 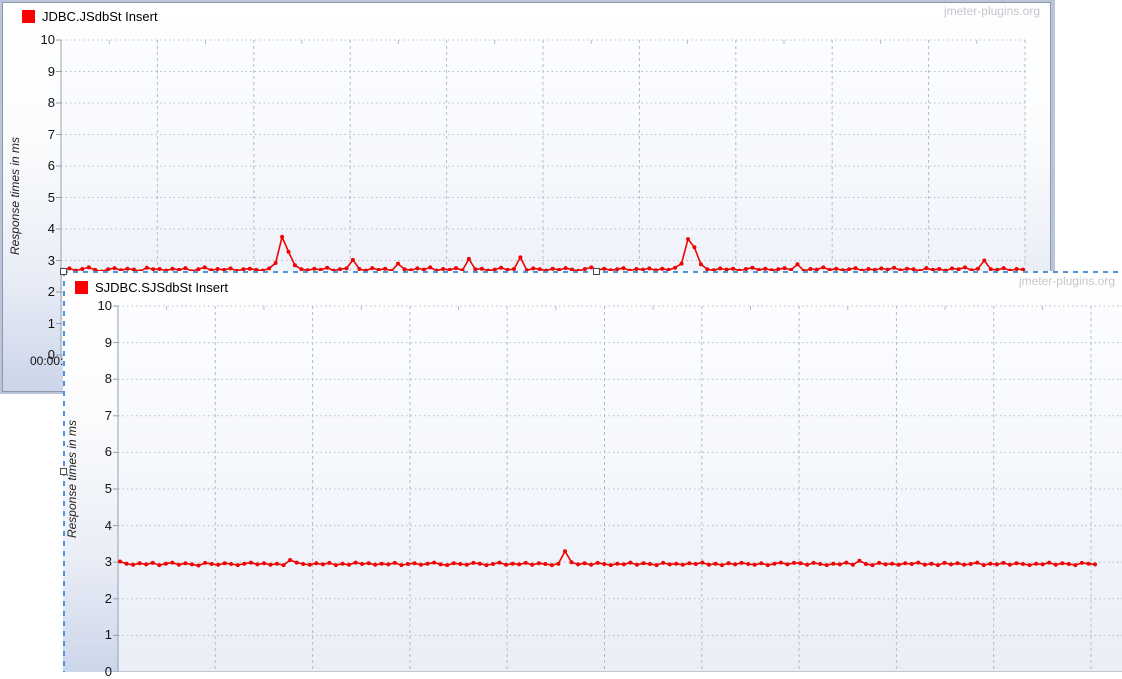 I want to click on resize-handle-top-left, so click(x=63, y=271).